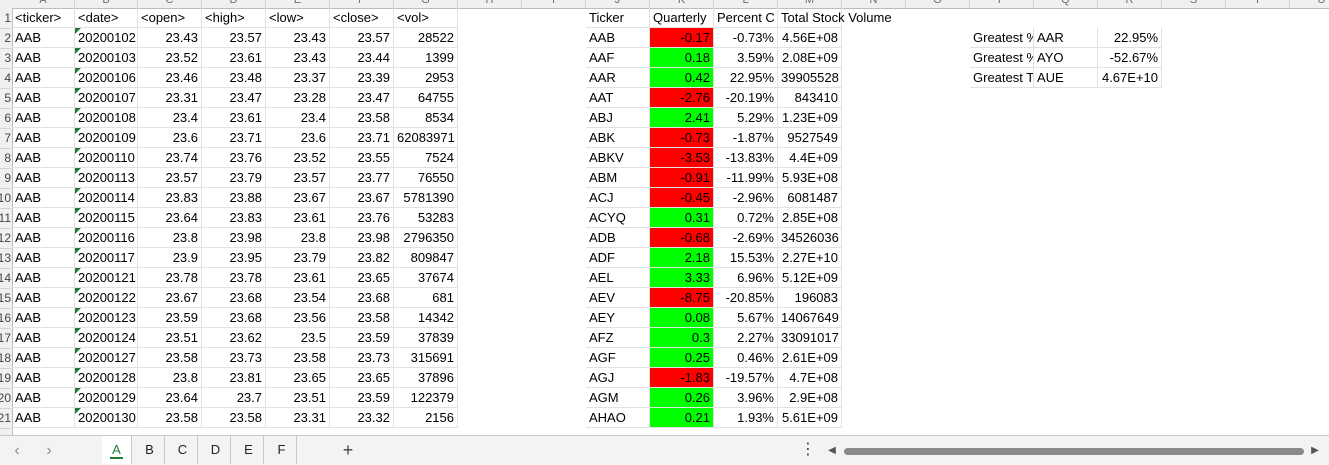 Image resolution: width=1329 pixels, height=465 pixels. Describe the element at coordinates (234, 58) in the screenshot. I see `data-cell: 23.61` at that location.